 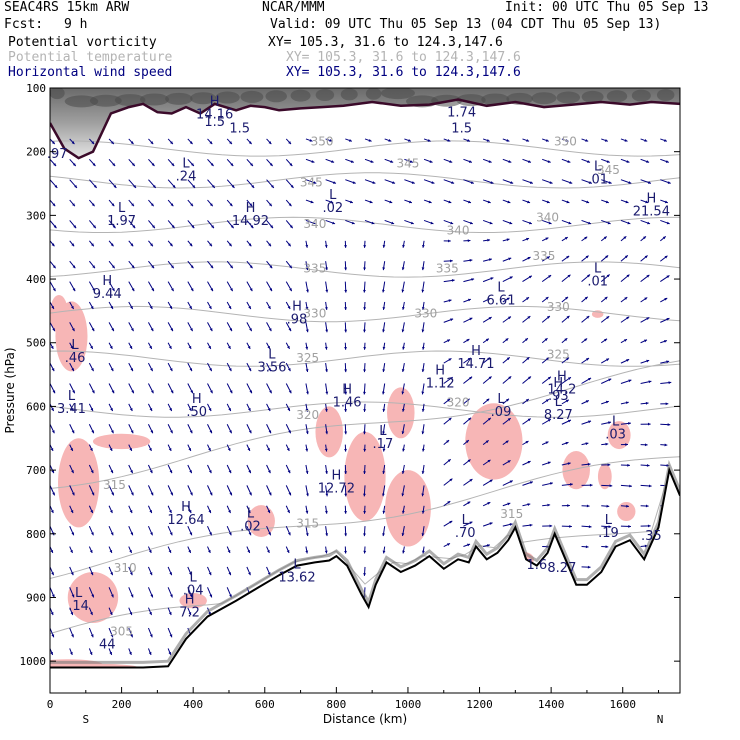 I want to click on extremum-value: .02, so click(x=332, y=208).